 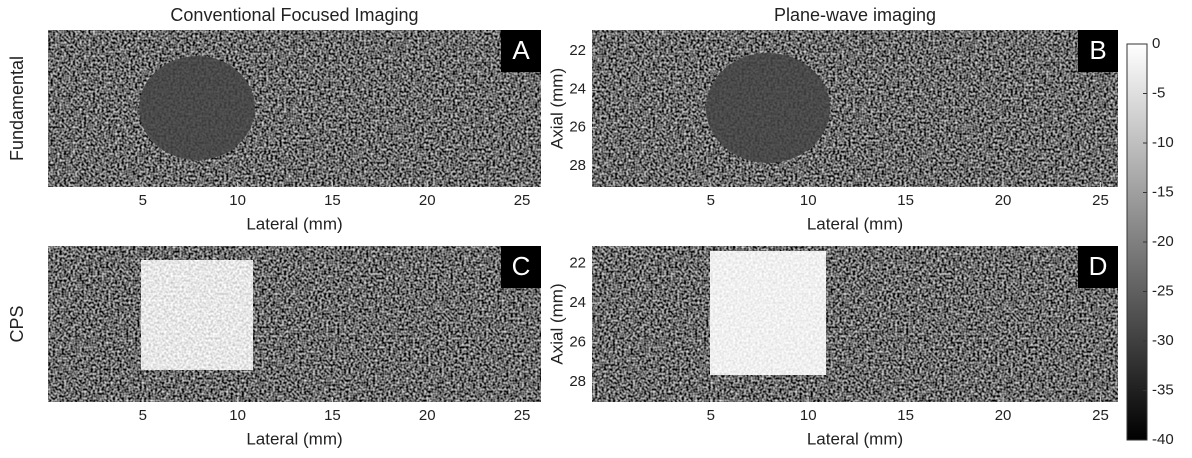 What do you see at coordinates (1163, 290) in the screenshot?
I see `colorbar-tick-label: -25` at bounding box center [1163, 290].